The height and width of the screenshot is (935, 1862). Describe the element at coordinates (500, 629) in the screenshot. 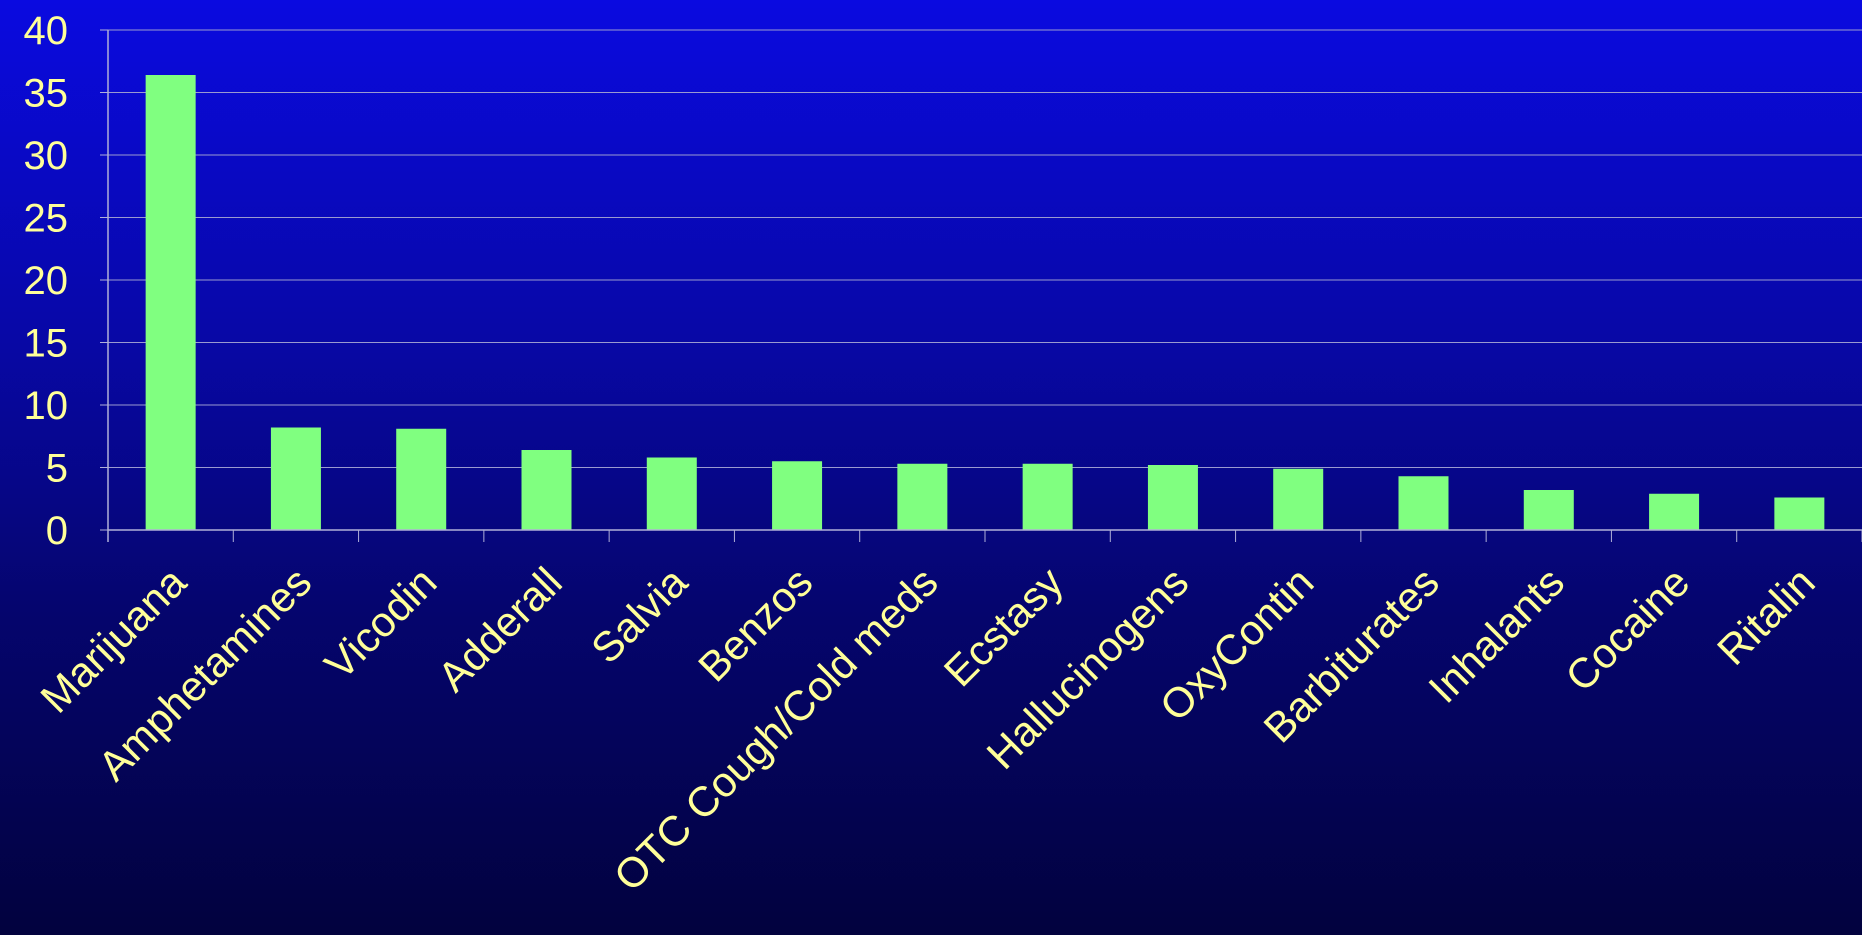

I see `x-category-label: Adderall` at that location.